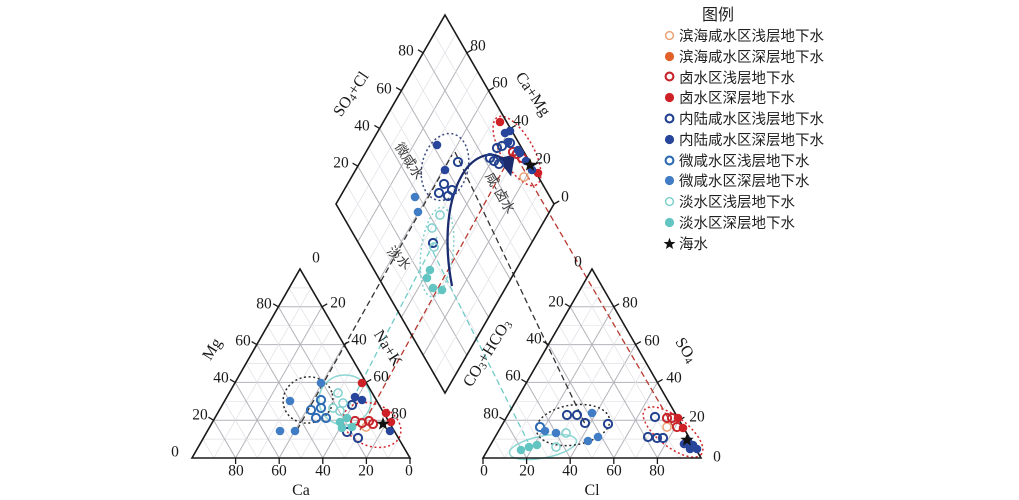 This screenshot has height=500, width=1019. What do you see at coordinates (744, 161) in the screenshot?
I see `legend-item-label: 微咸水区浅层地下水` at bounding box center [744, 161].